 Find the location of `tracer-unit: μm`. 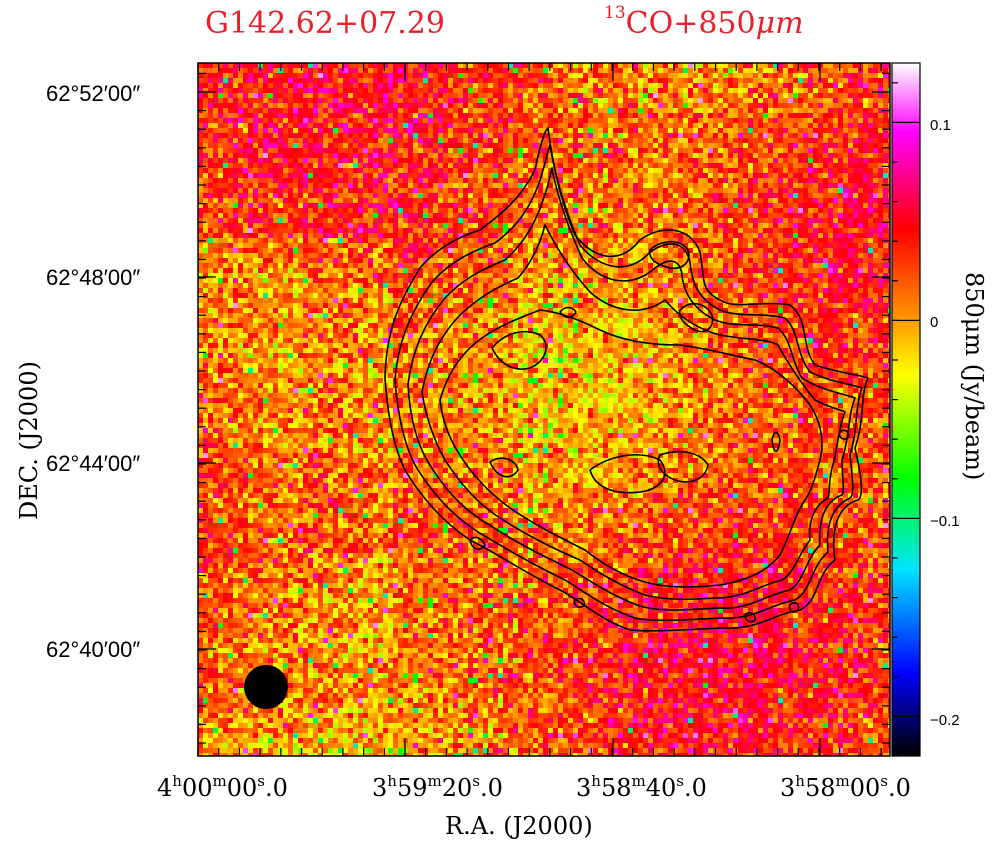

tracer-unit: μm is located at coordinates (780, 23).